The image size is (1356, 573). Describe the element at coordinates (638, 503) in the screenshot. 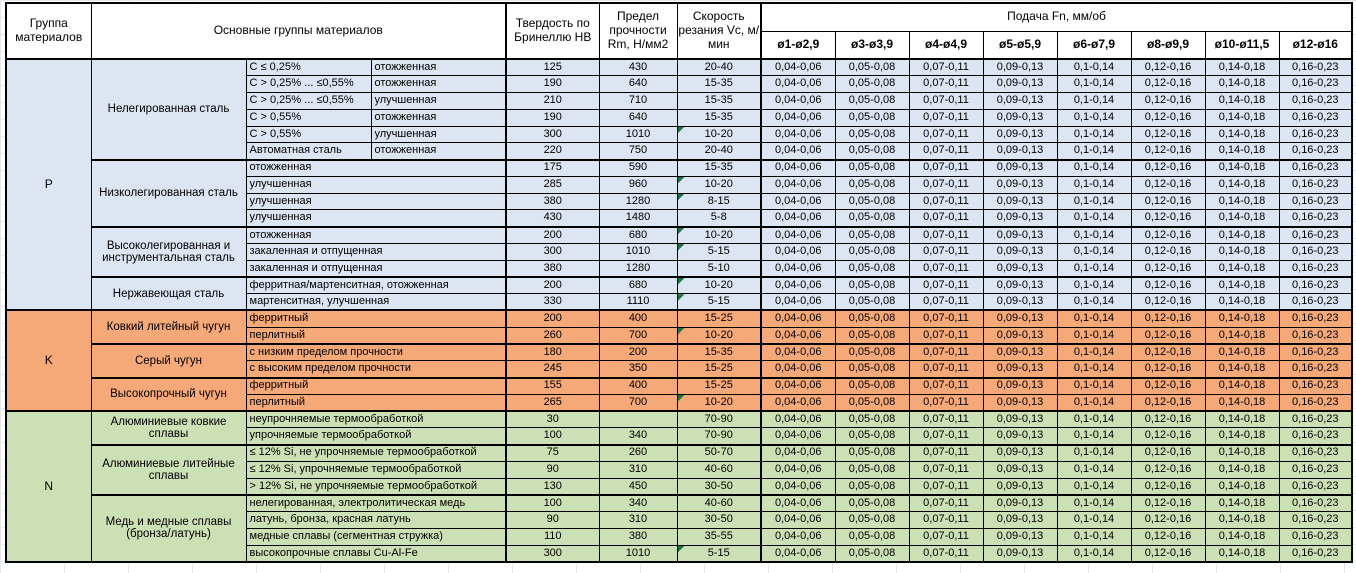

I see `cell-strength-rm: 340` at that location.